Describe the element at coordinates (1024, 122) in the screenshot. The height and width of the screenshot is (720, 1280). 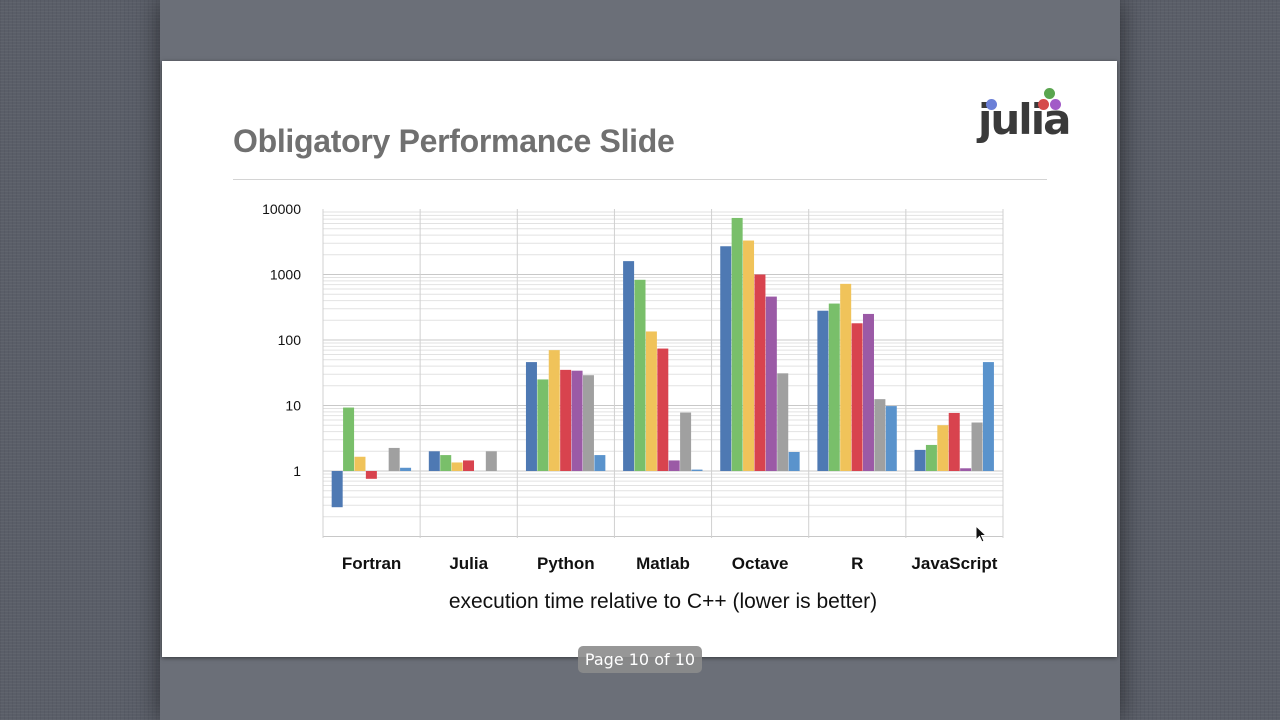
I see `julia-logo: julia` at that location.